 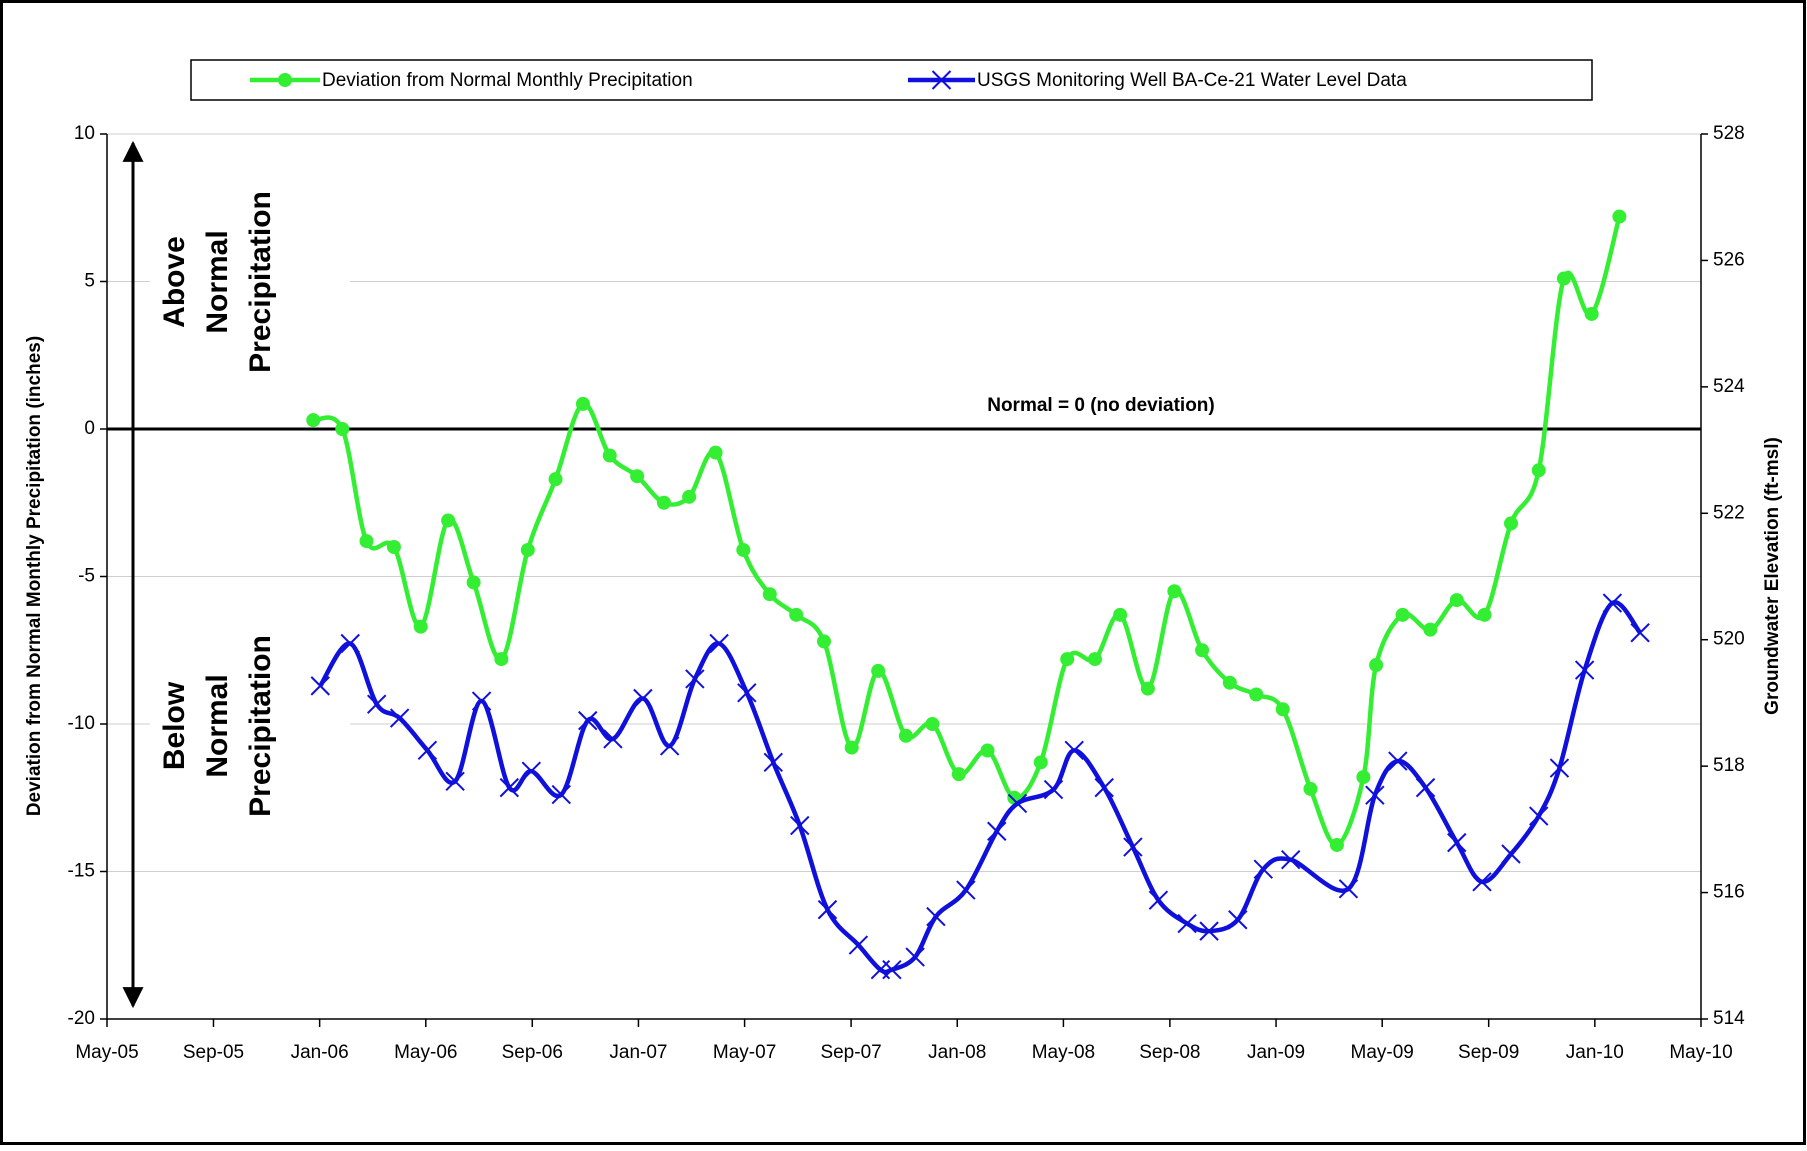 I want to click on above-label: Normal, so click(x=217, y=281).